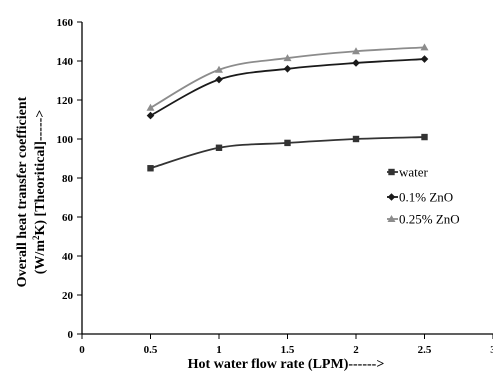 Image resolution: width=493 pixels, height=372 pixels. I want to click on y-axis-ticks: 0 20 40 60 80 100 120 140 160, so click(69, 179).